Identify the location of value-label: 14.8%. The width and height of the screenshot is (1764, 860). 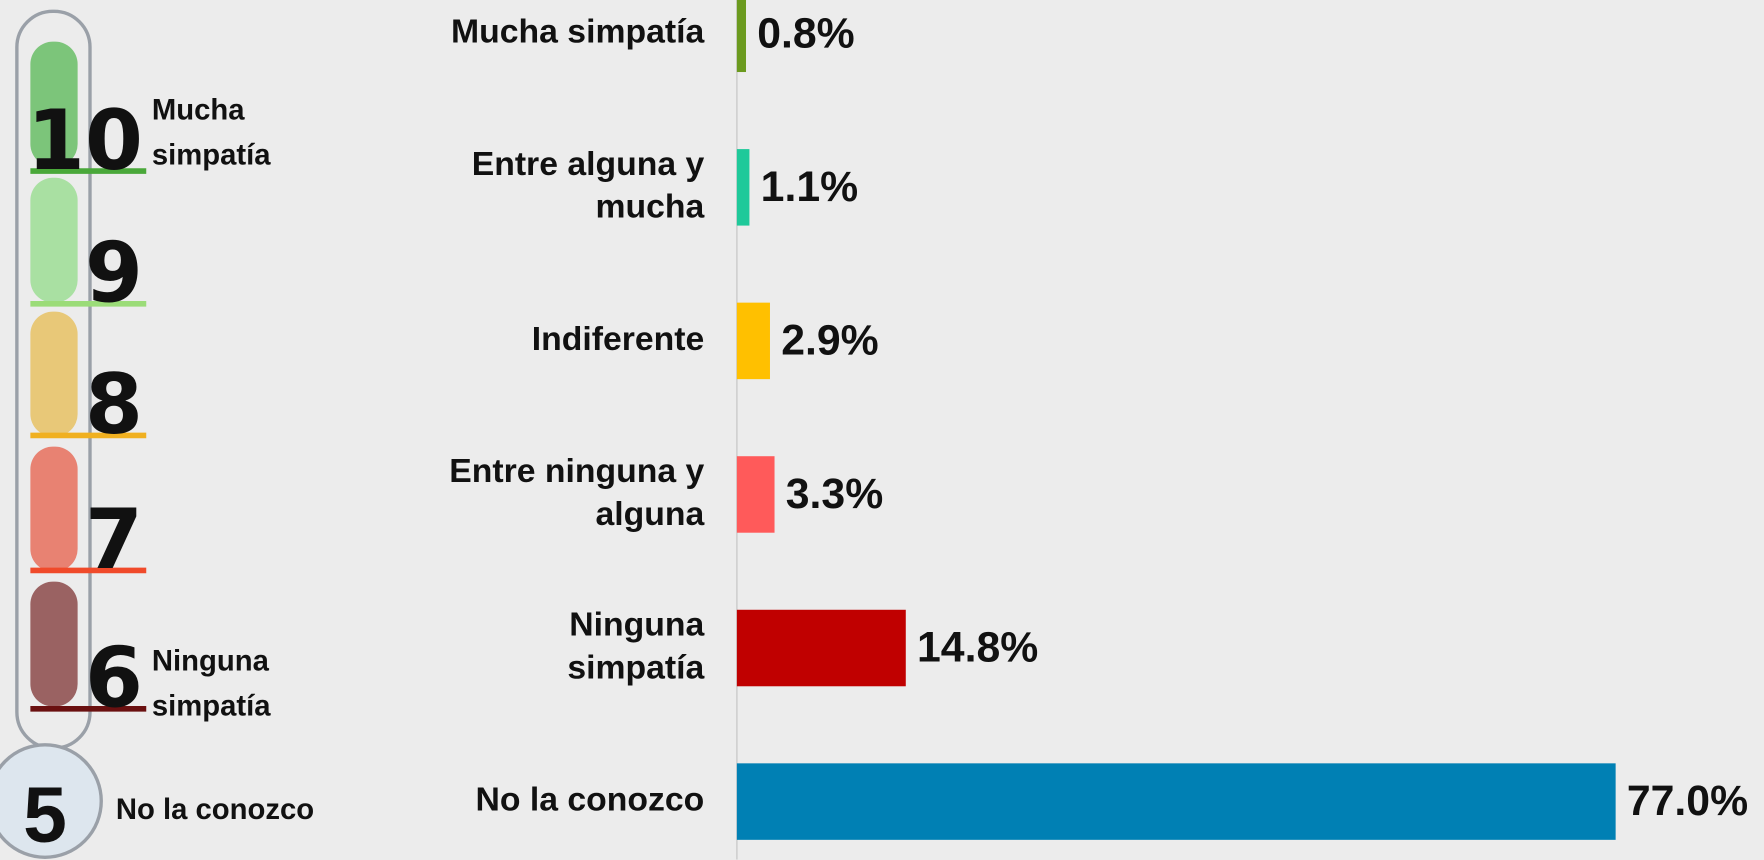
(977, 648).